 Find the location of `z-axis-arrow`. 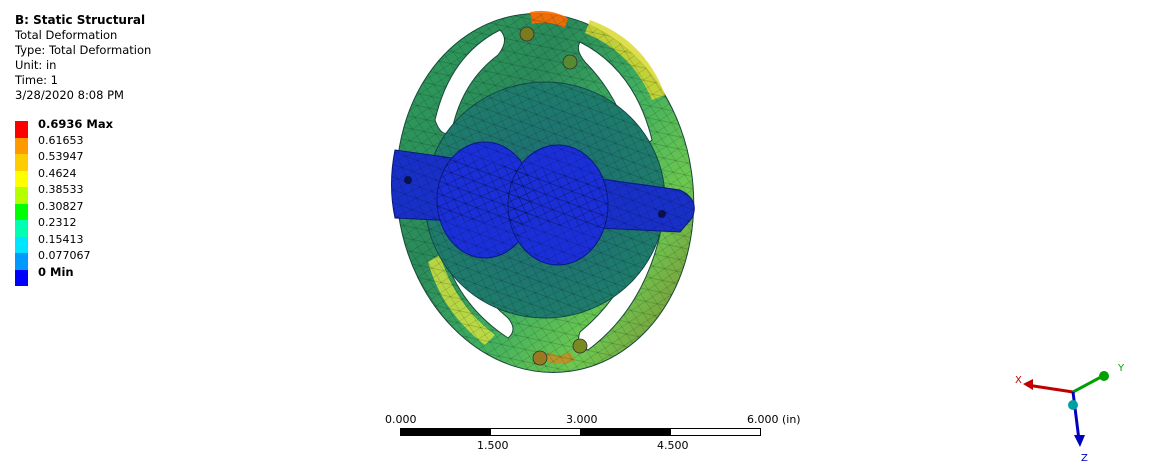

z-axis-arrow is located at coordinates (1078, 419).